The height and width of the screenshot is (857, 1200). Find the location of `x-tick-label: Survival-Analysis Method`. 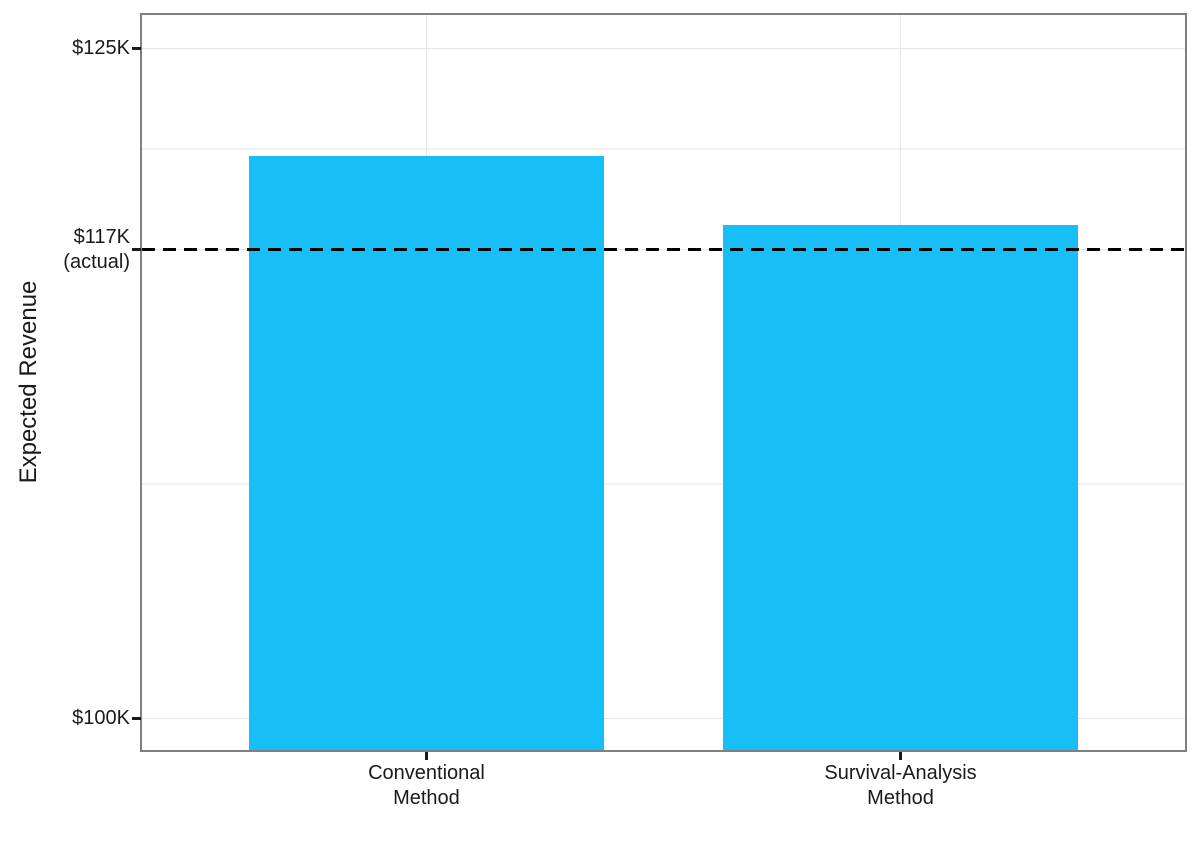

x-tick-label: Survival-Analysis Method is located at coordinates (901, 786).